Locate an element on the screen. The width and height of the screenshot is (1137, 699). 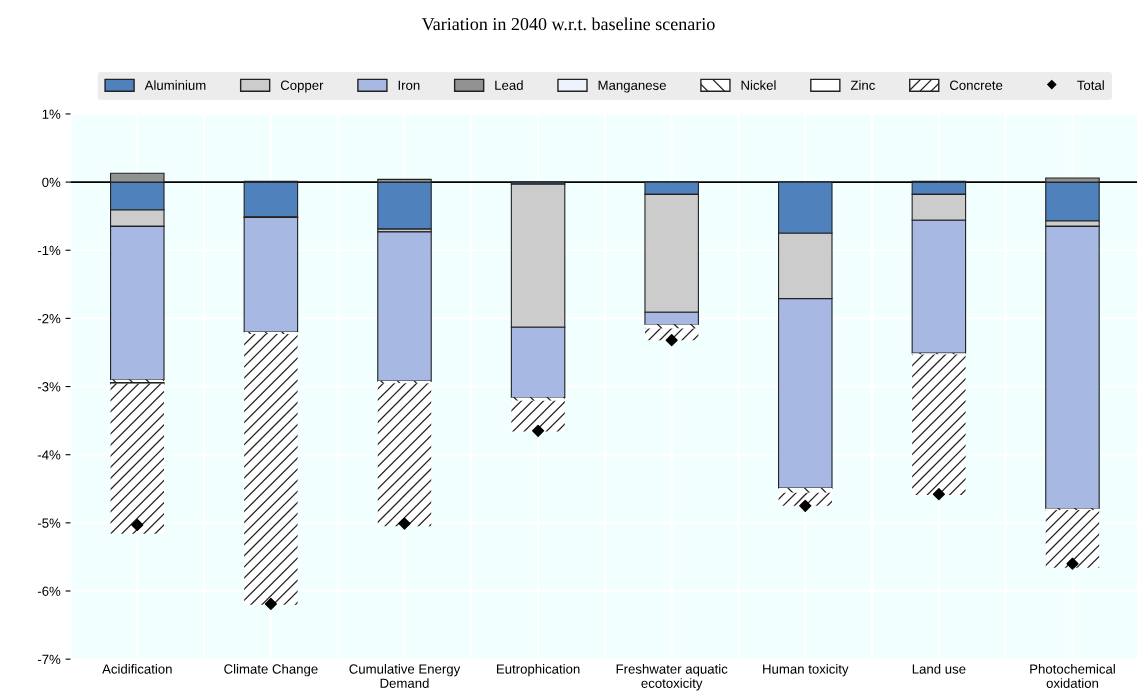
x-tick-label: Photochemical oxidation is located at coordinates (1072, 676).